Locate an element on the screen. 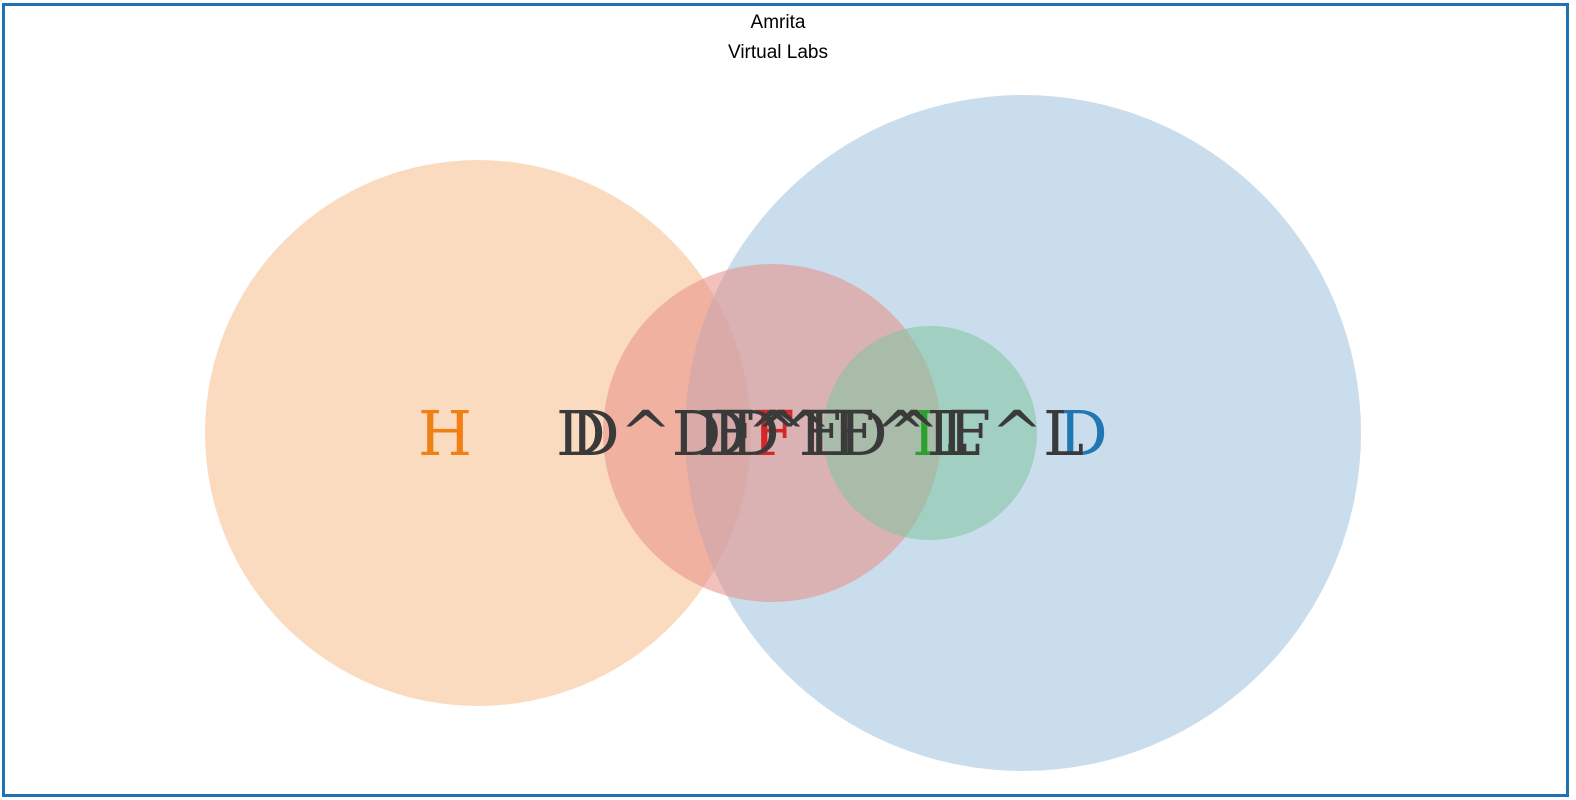 This screenshot has width=1576, height=800. set-label-h: H is located at coordinates (445, 433).